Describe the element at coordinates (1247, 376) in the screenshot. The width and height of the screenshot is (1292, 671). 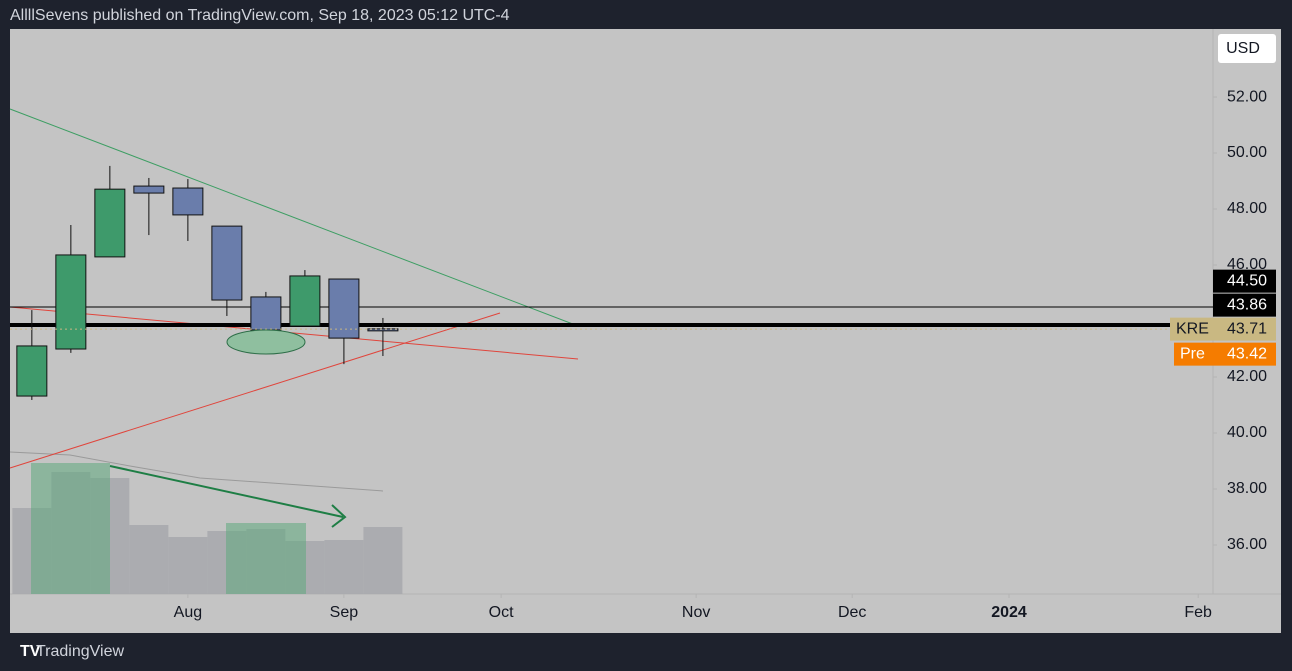
I see `y-tick-label: 42.00` at that location.